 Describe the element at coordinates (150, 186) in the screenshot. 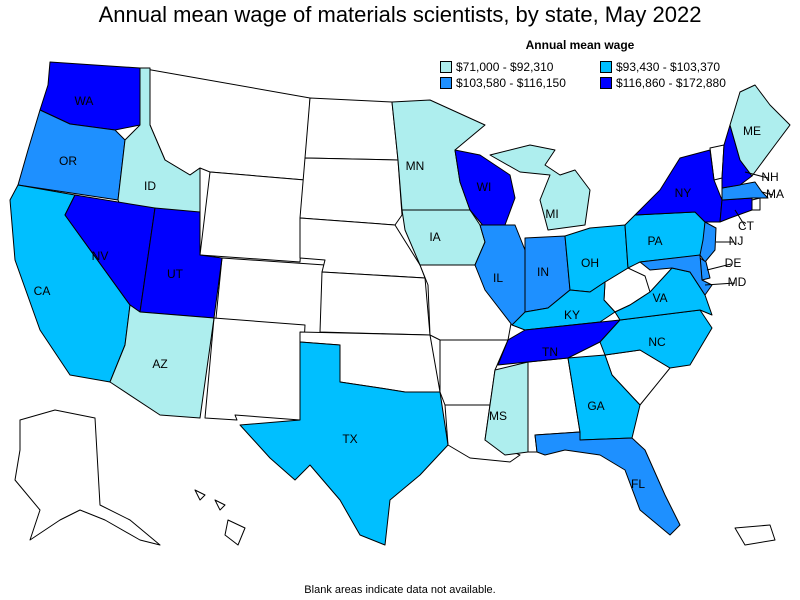

I see `label-id: ID` at that location.